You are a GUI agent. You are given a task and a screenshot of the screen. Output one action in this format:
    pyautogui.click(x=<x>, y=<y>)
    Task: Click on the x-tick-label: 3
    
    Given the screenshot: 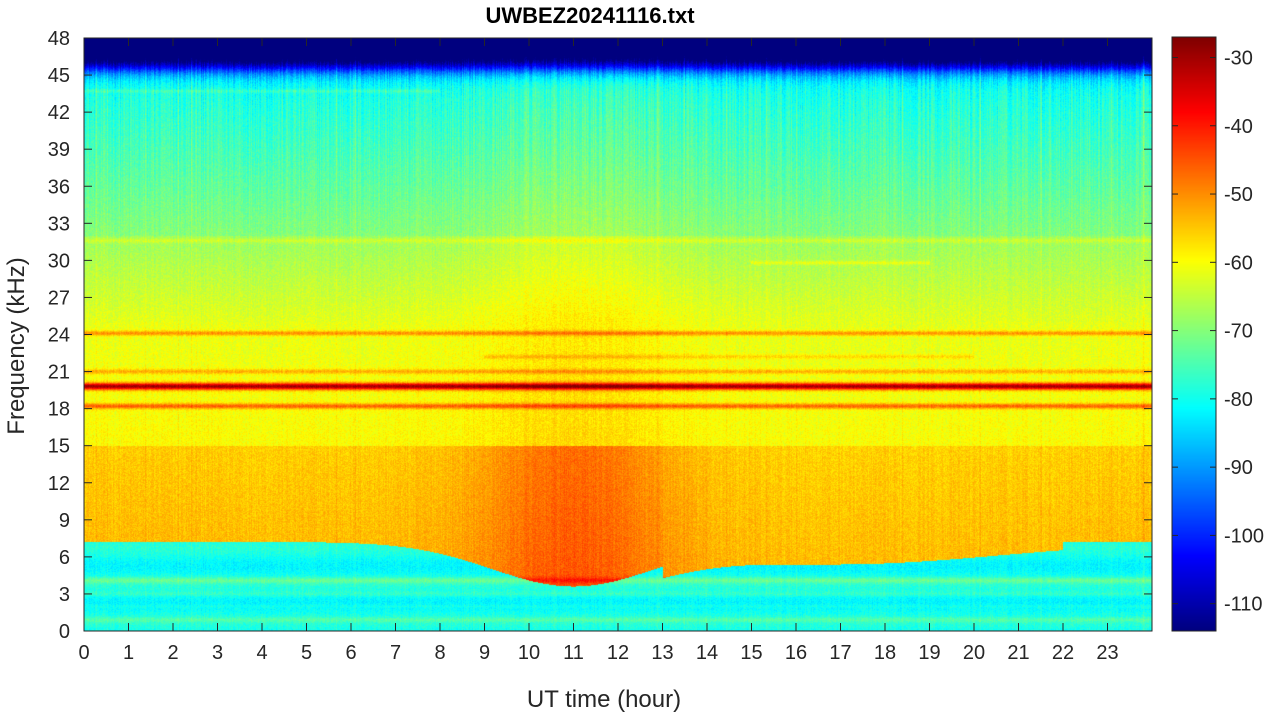 What is the action you would take?
    pyautogui.click(x=217, y=653)
    